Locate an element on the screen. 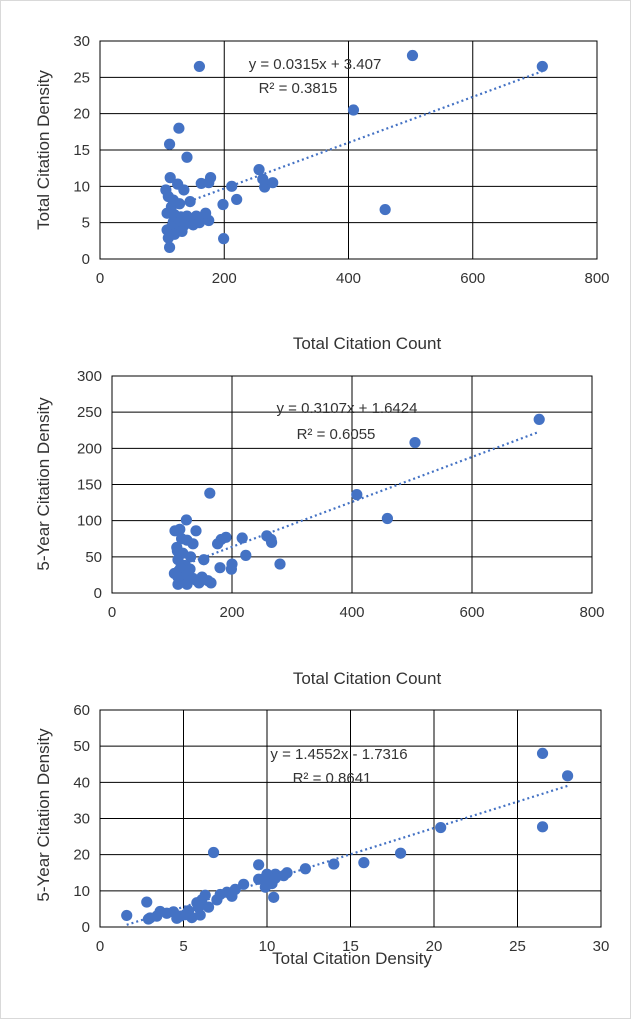  r-squared-label: R² = 0.6055 is located at coordinates (336, 434).